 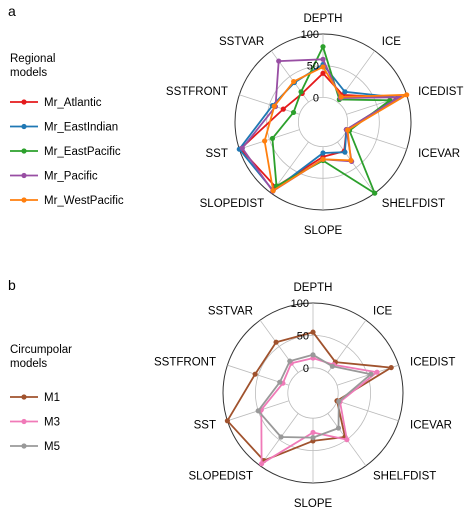 What do you see at coordinates (323, 59) in the screenshot?
I see `point-mr-pacific-depth` at bounding box center [323, 59].